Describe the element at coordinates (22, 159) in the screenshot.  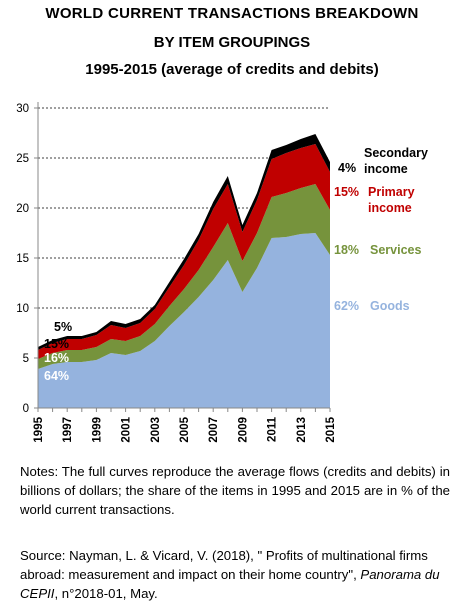
I see `y-tick-label: 25` at that location.